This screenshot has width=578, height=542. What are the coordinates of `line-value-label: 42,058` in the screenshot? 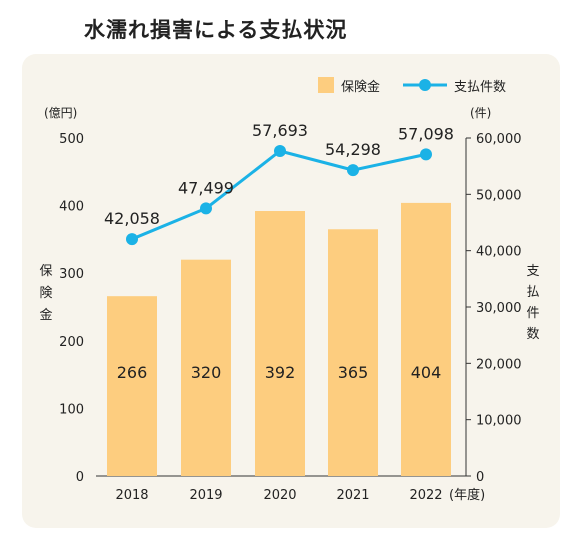 It's located at (132, 218).